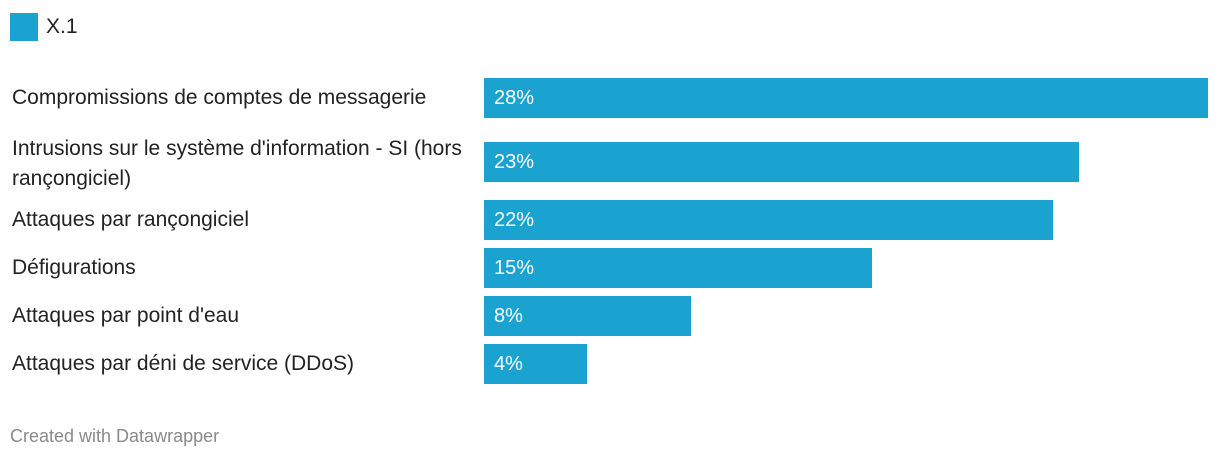 Image resolution: width=1220 pixels, height=460 pixels. Describe the element at coordinates (183, 363) in the screenshot. I see `category-label: Attaques par déni de service (DDoS)` at that location.